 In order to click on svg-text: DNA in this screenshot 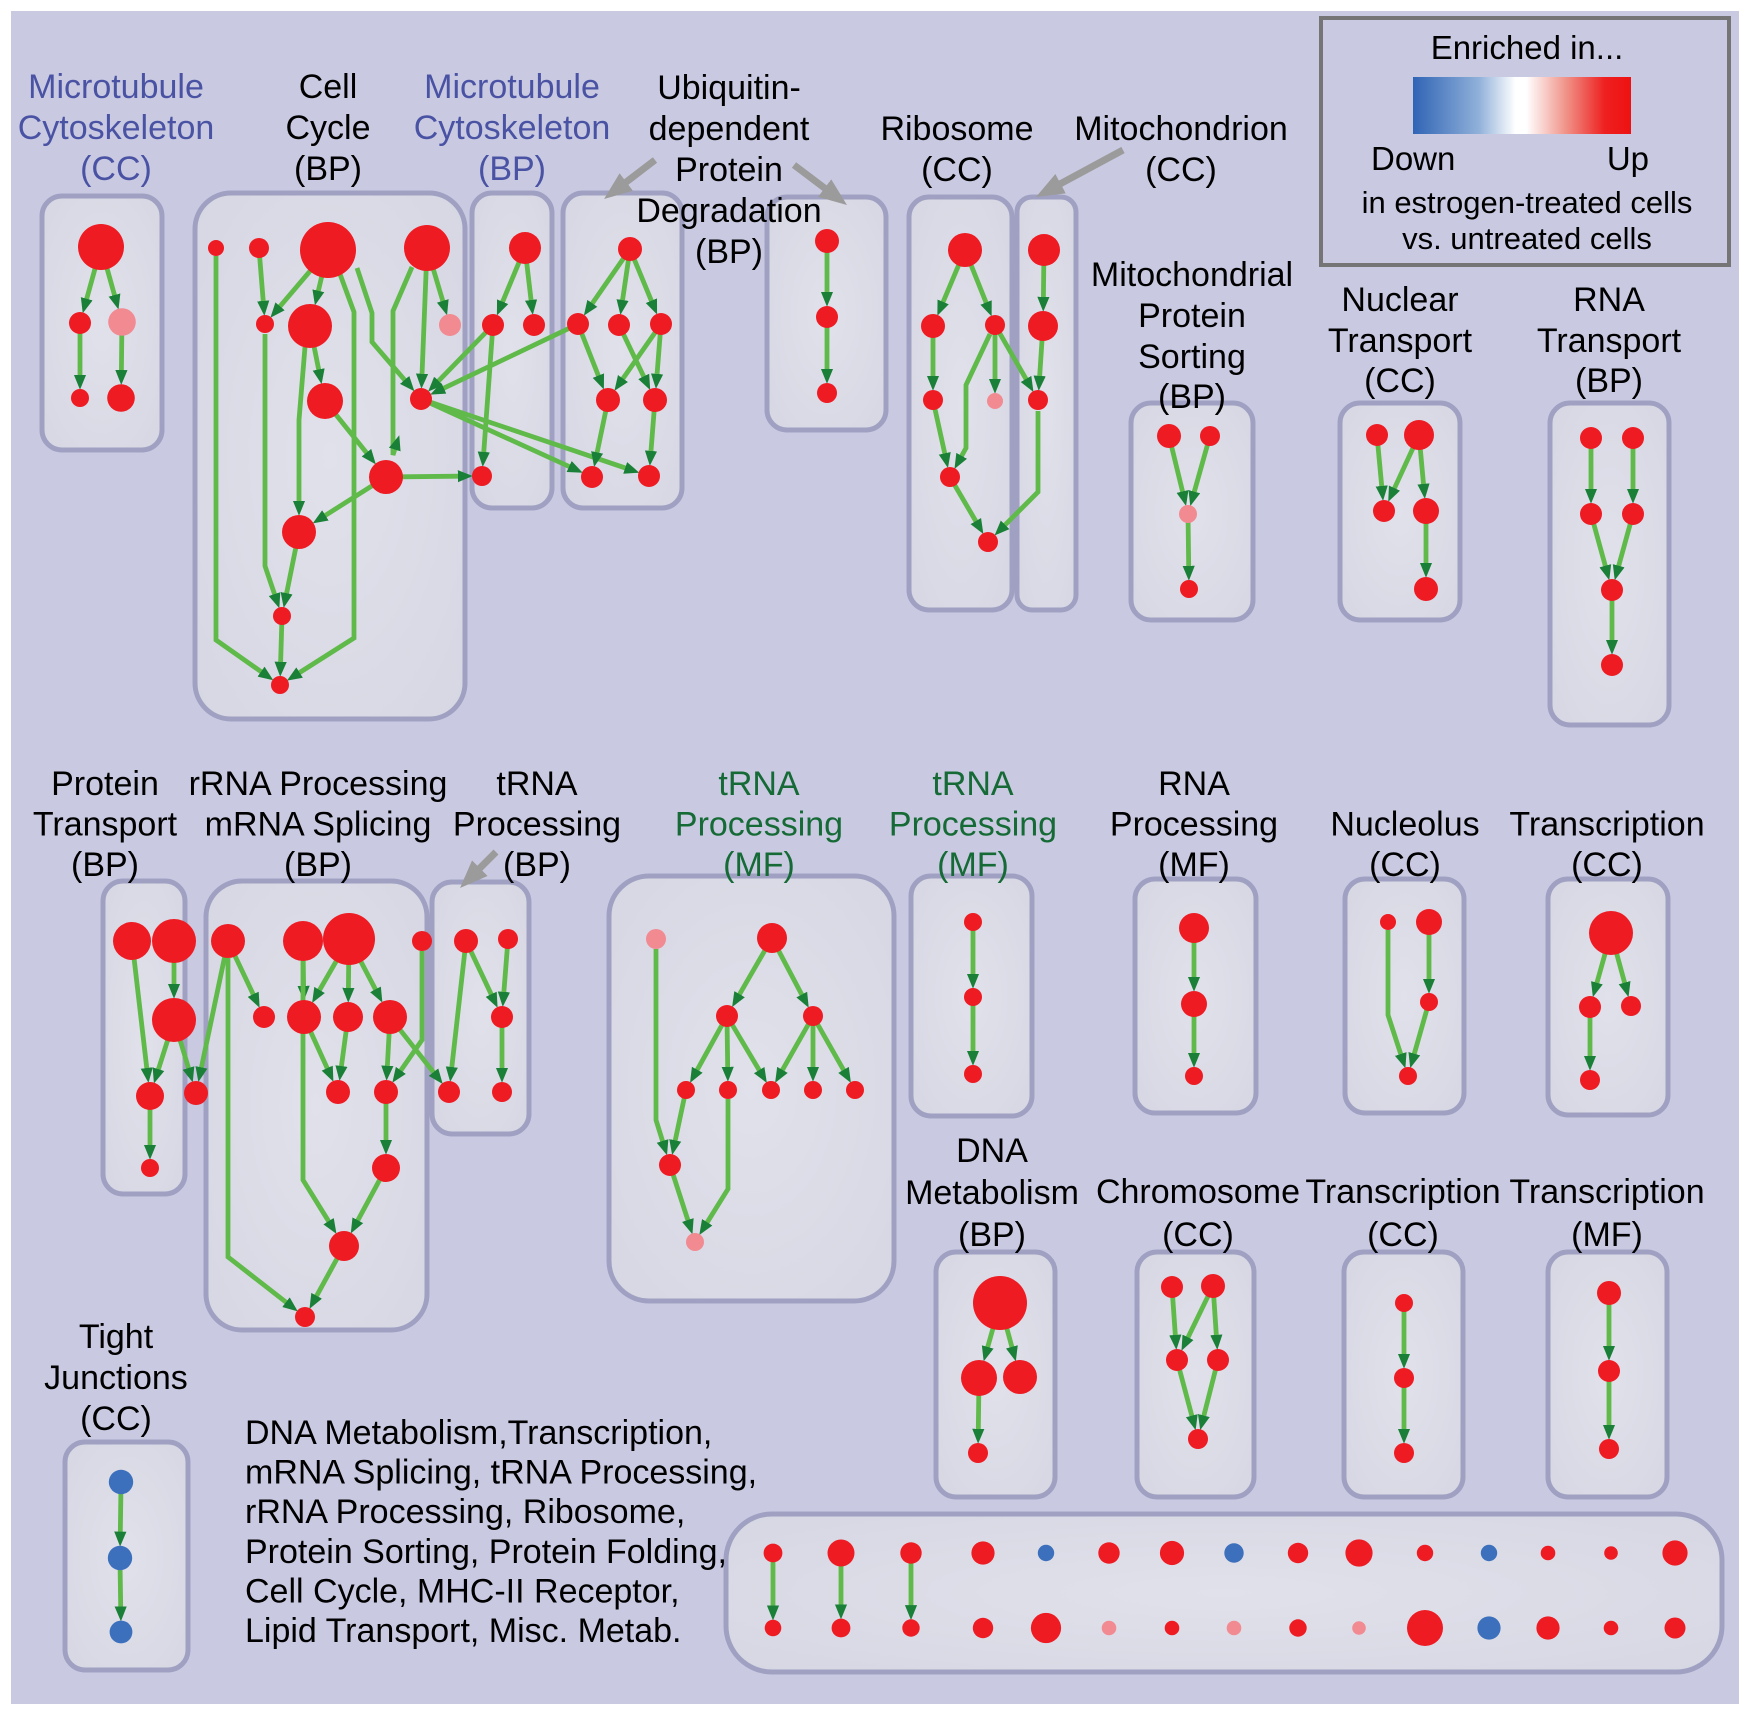, I will do `click(992, 1151)`.